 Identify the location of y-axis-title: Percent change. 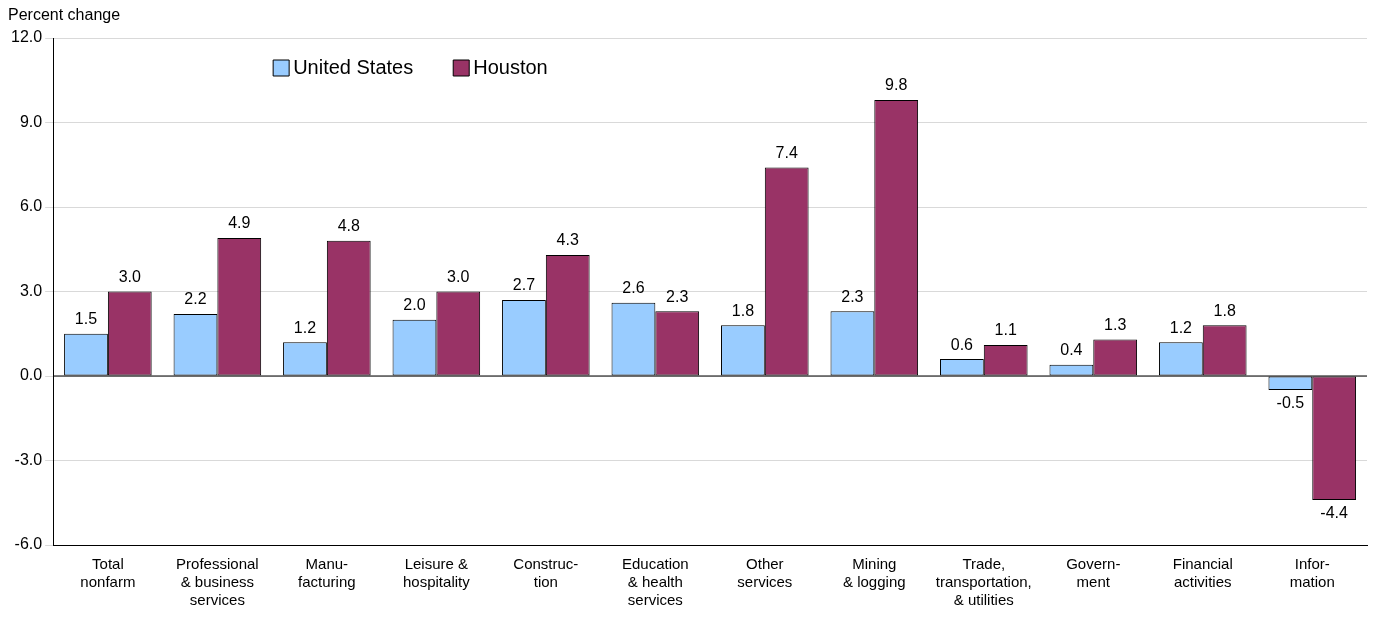
(64, 15).